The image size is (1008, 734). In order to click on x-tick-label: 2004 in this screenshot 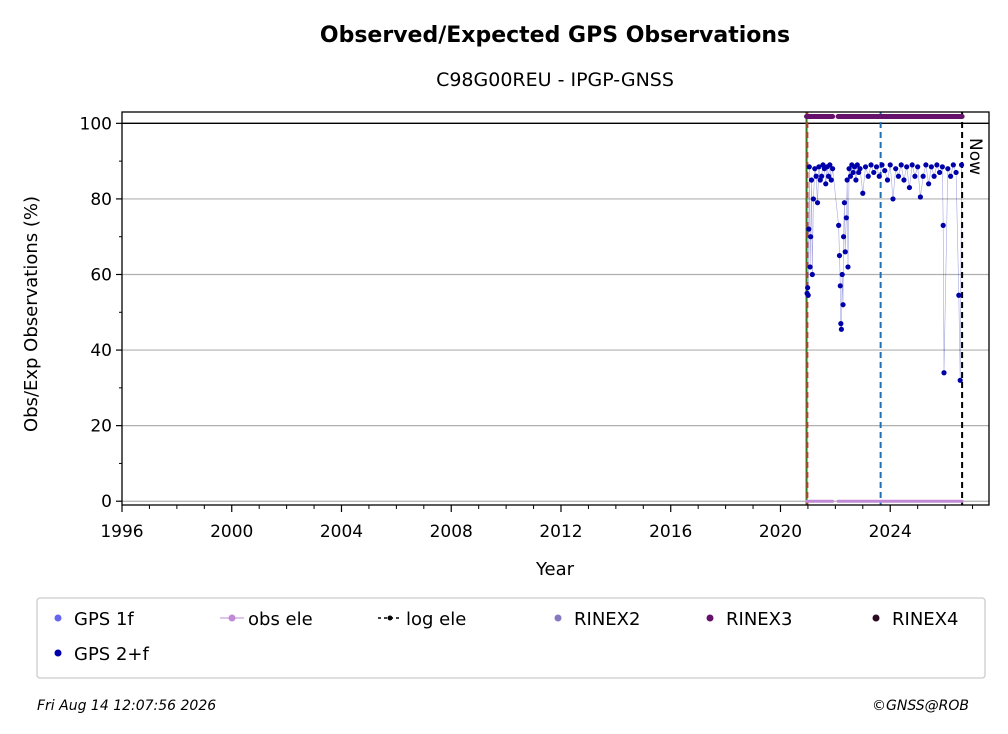, I will do `click(341, 532)`.